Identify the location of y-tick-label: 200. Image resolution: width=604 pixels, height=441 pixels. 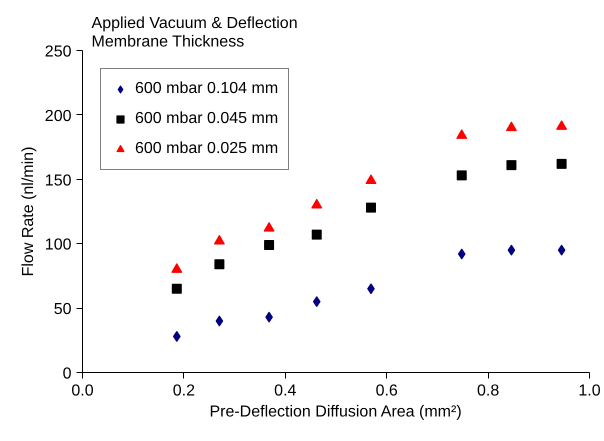
(58, 116).